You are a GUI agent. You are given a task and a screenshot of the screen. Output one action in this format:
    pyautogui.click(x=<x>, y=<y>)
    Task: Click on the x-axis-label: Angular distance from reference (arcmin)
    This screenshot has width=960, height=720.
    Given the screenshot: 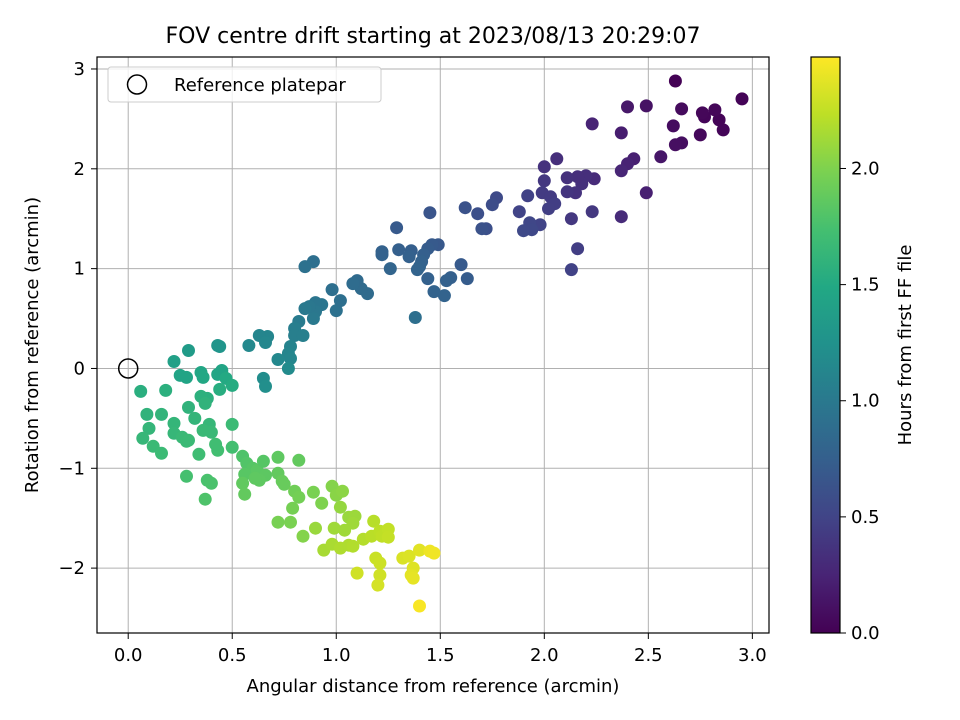 What is the action you would take?
    pyautogui.click(x=433, y=686)
    